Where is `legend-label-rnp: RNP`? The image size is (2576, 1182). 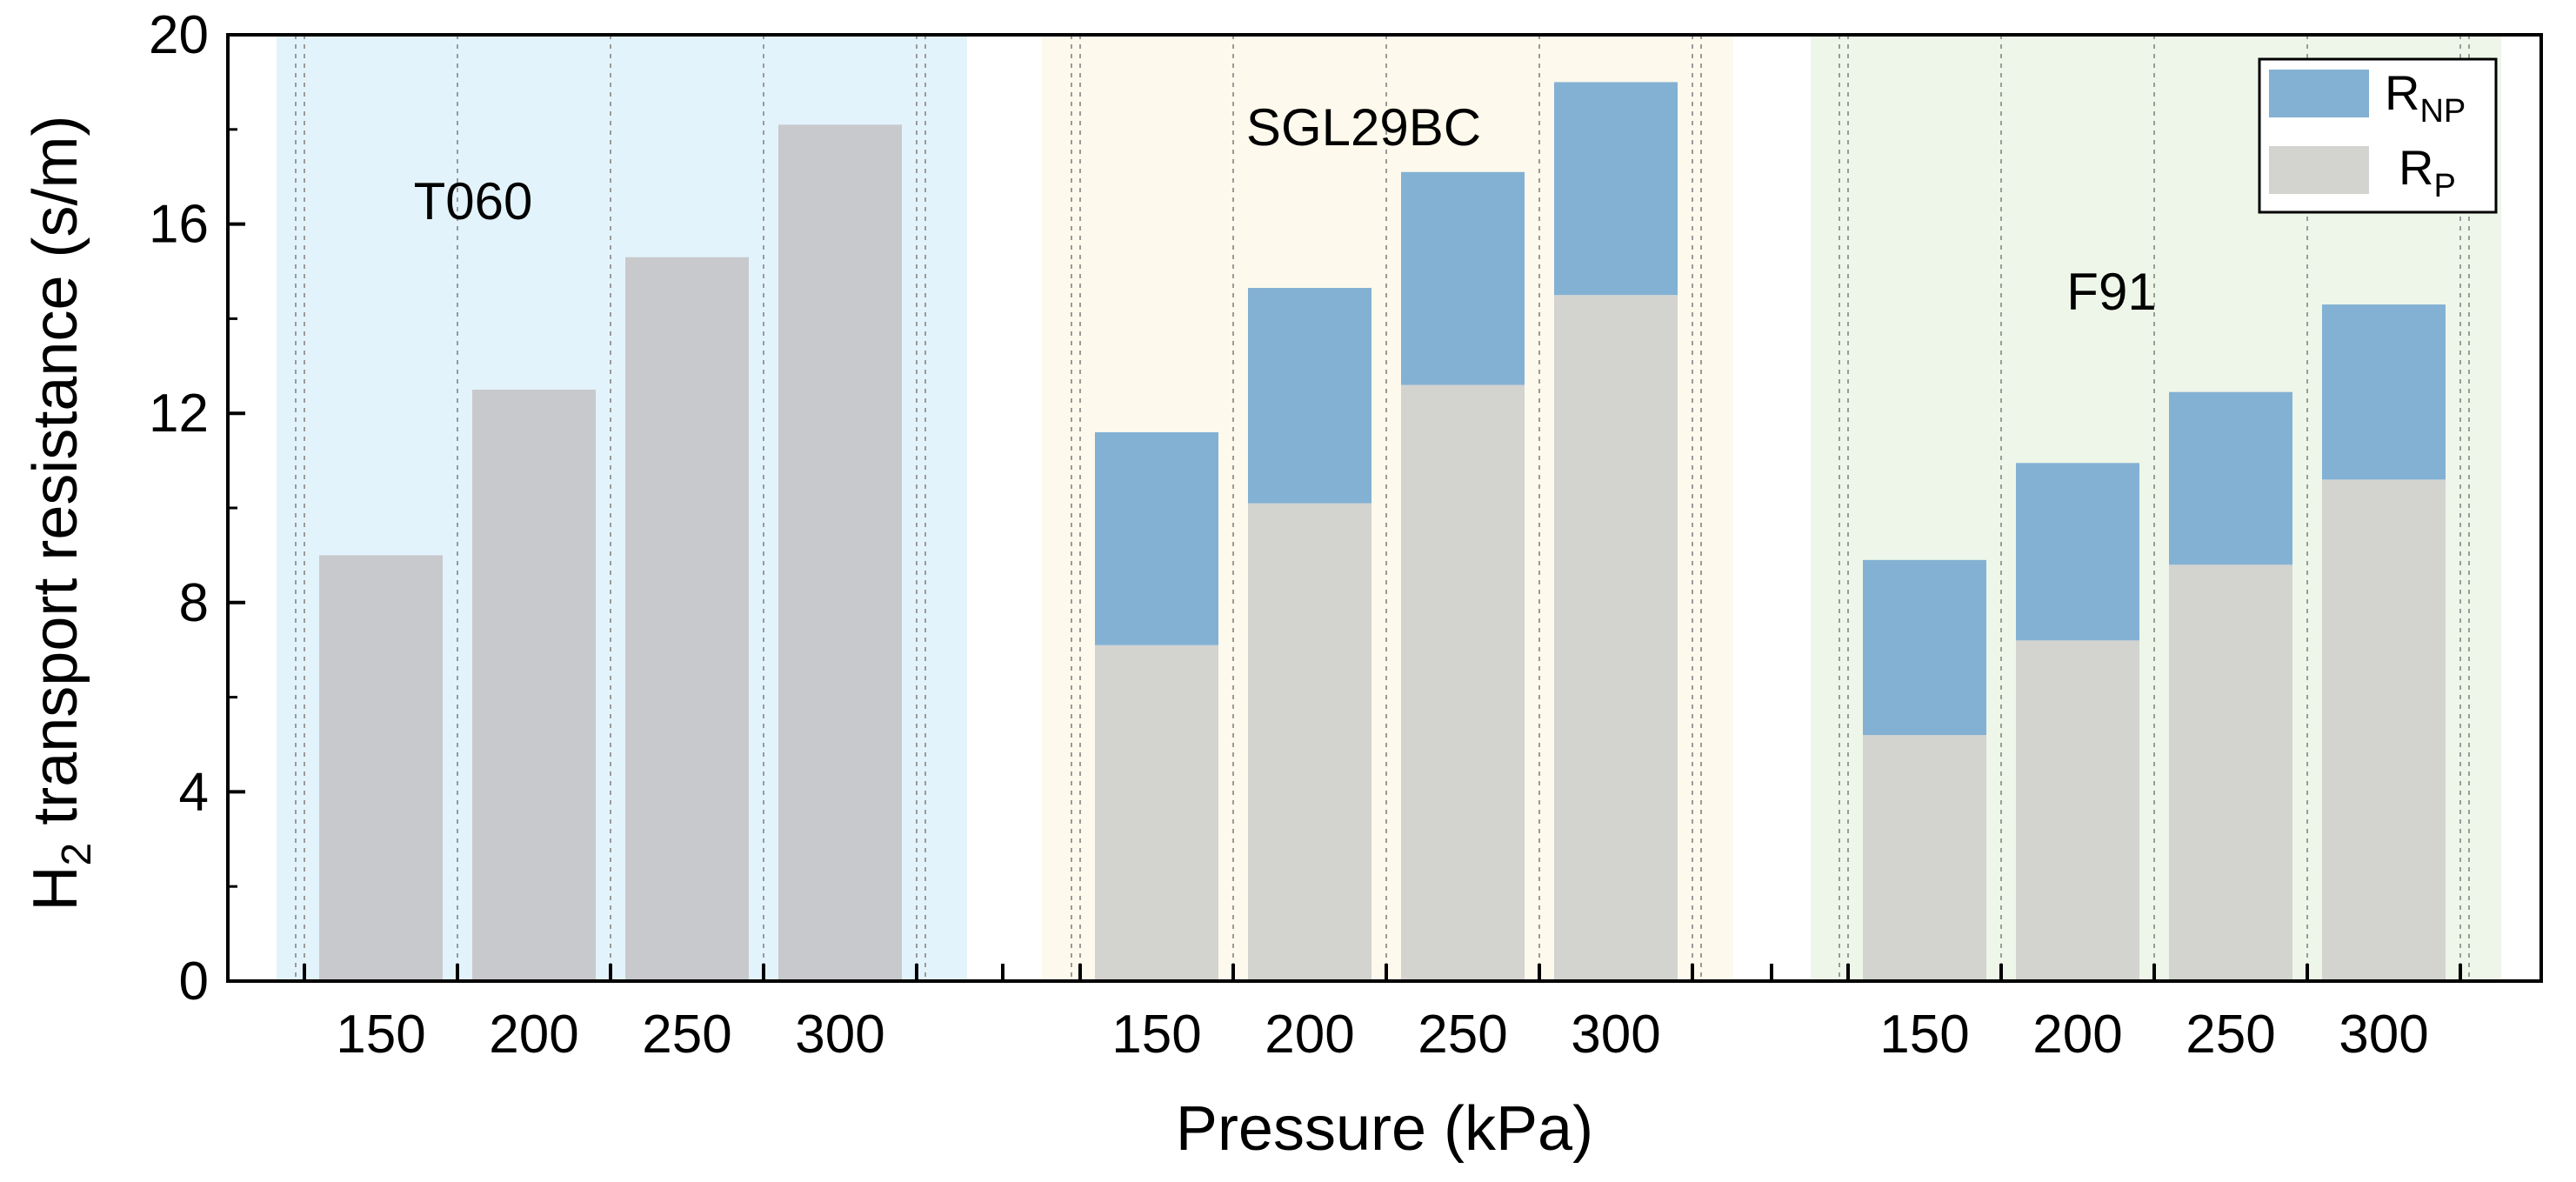 legend-label-rnp: RNP is located at coordinates (2425, 97).